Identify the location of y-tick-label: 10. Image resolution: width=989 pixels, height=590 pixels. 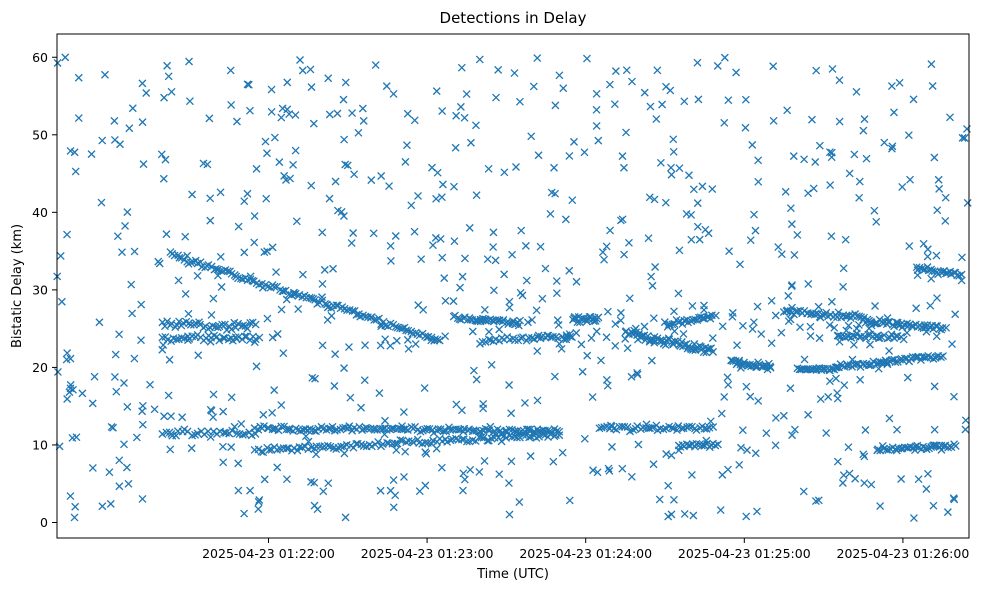
(40, 444).